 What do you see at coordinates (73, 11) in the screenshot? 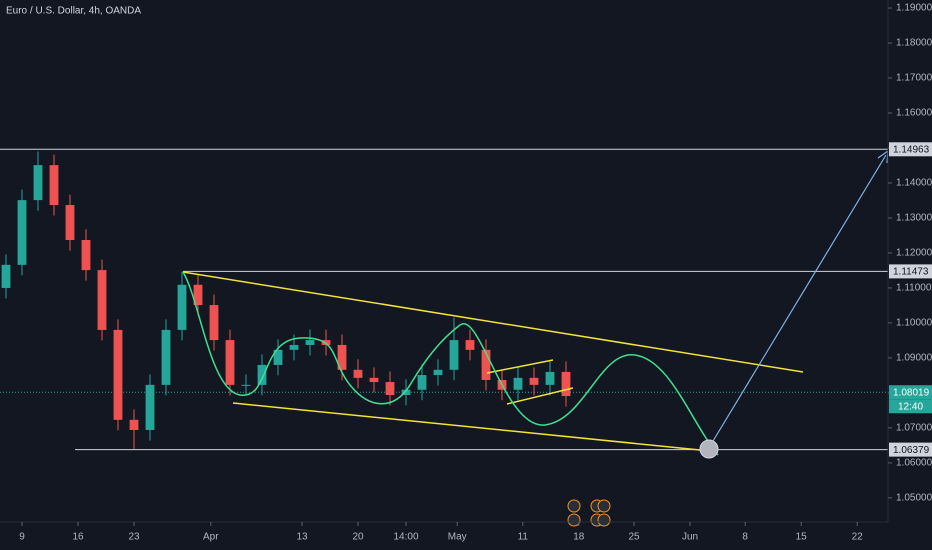
I see `chart-title: Euro / U.S. Dollar, 4h, OANDA` at bounding box center [73, 11].